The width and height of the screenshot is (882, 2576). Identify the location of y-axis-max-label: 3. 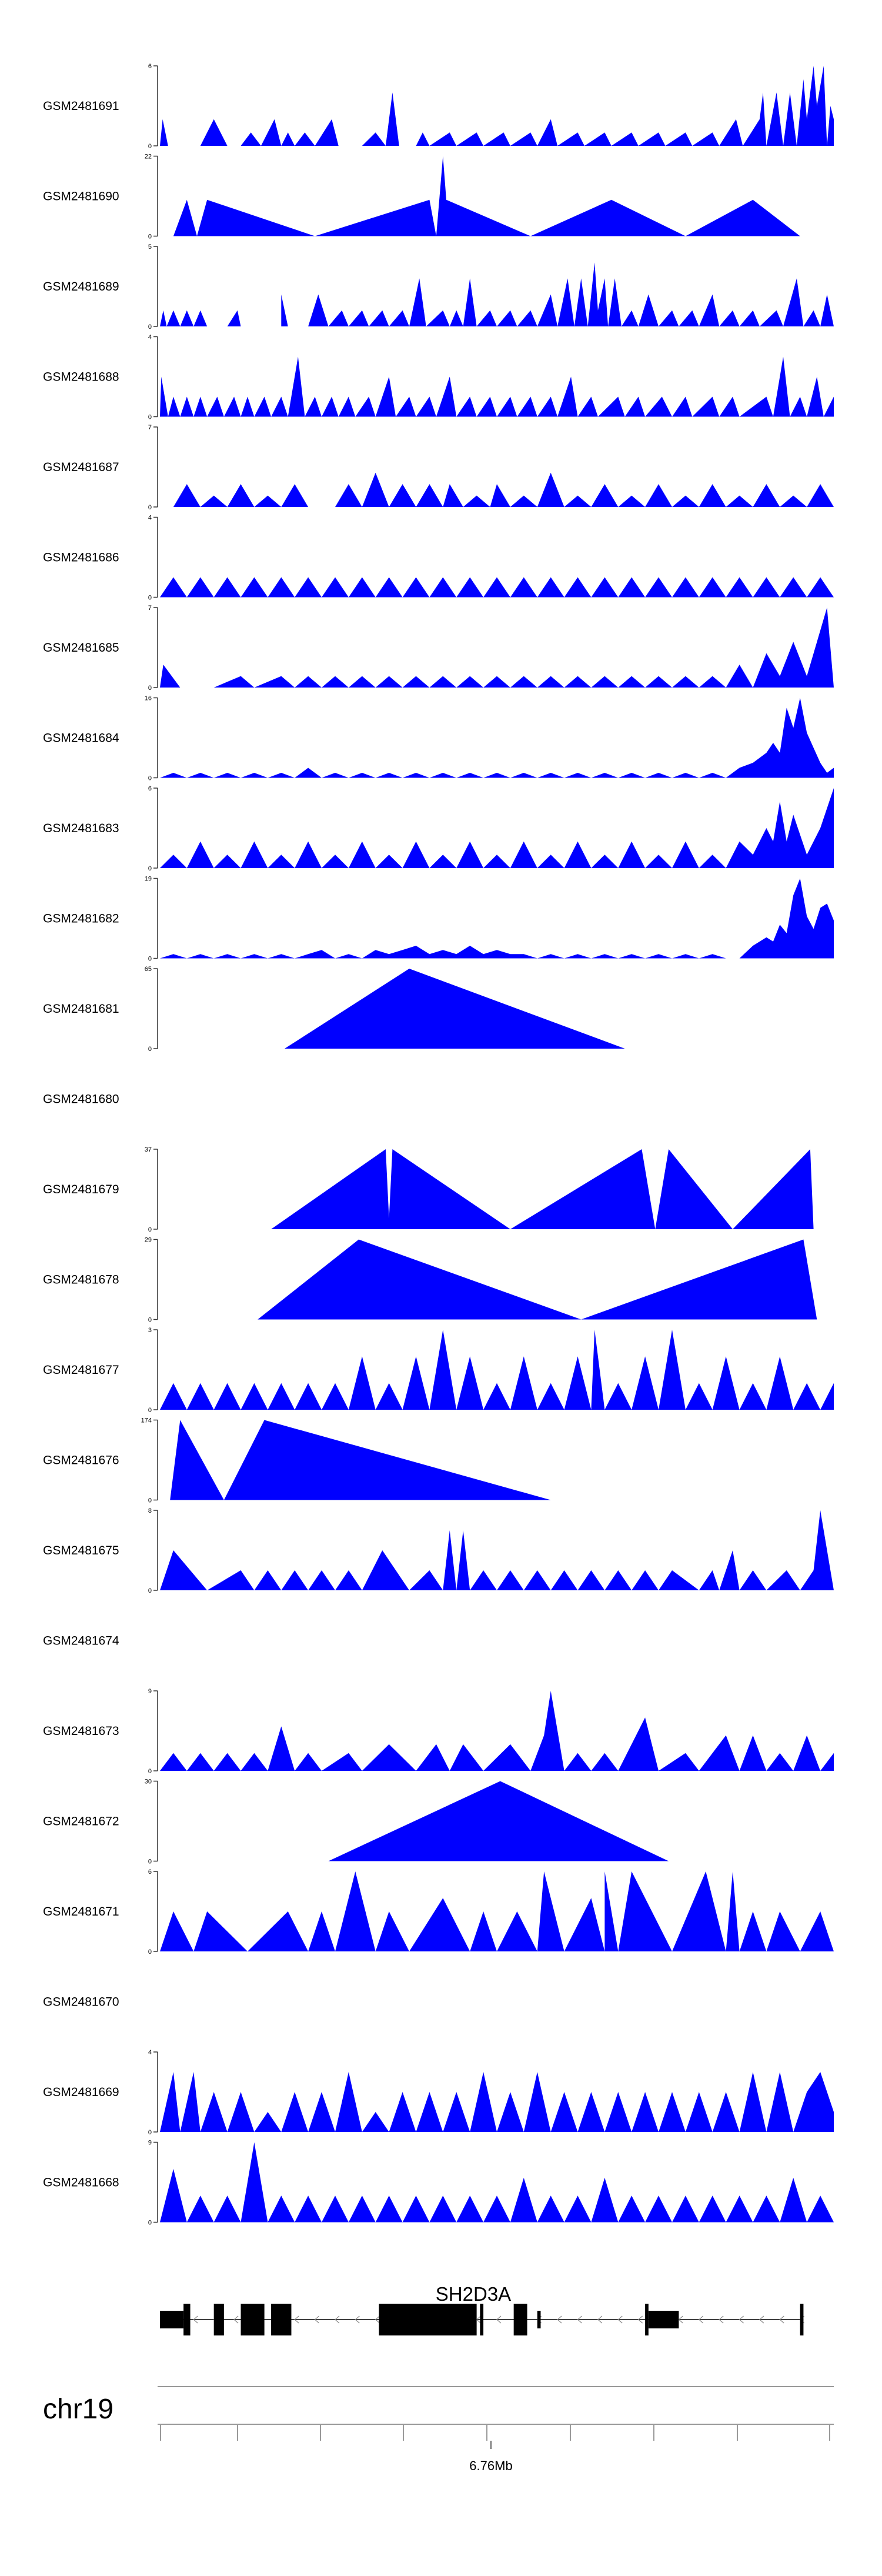
(150, 1330).